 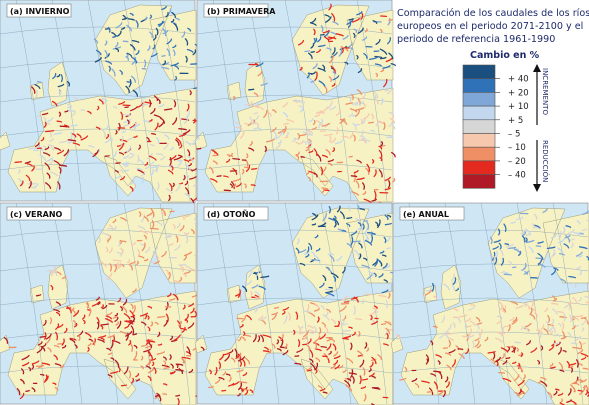 I want to click on panel-label: (d) OTOÑO, so click(x=231, y=214).